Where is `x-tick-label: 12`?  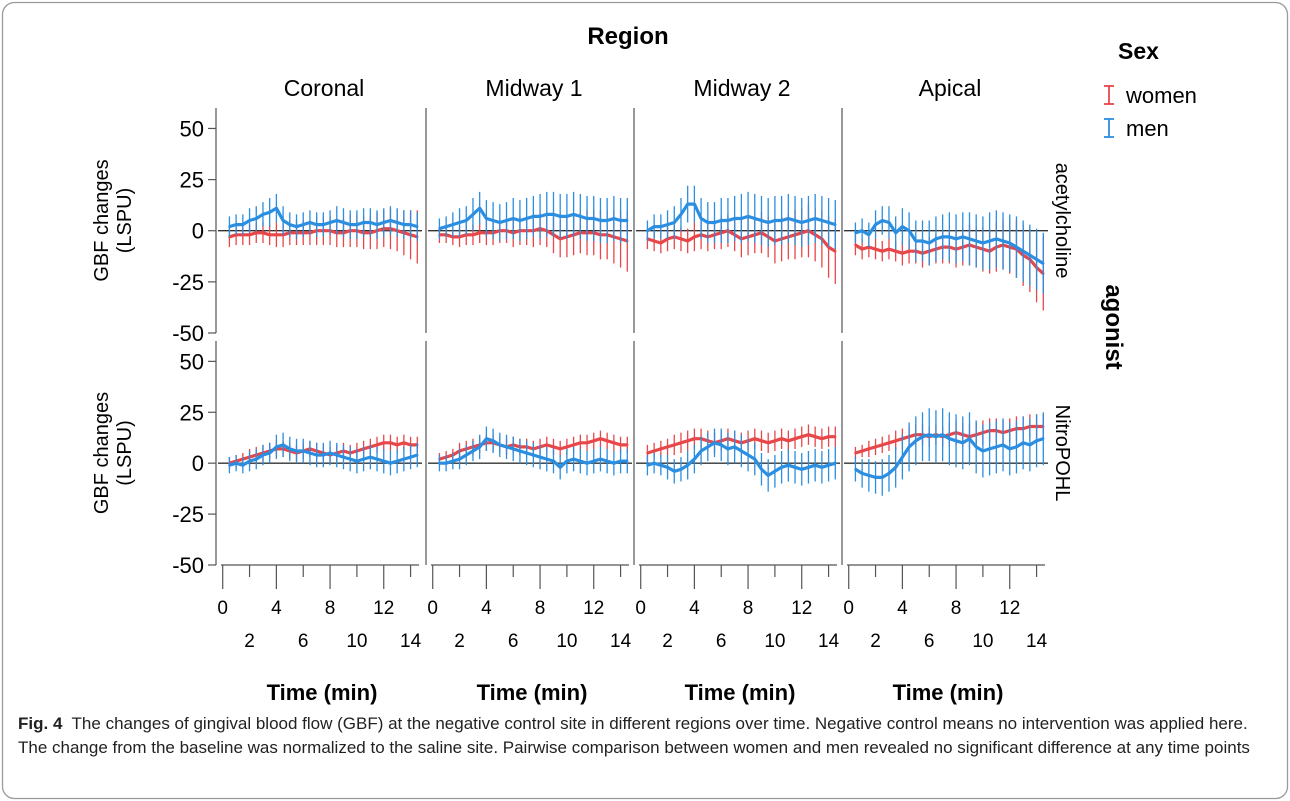
x-tick-label: 12 is located at coordinates (1009, 608).